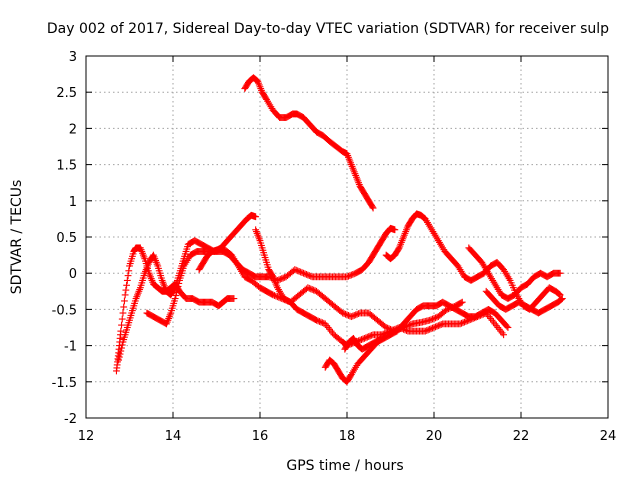  Describe the element at coordinates (17, 237) in the screenshot. I see `y-axis-label: SDTVAR / TECUs` at that location.